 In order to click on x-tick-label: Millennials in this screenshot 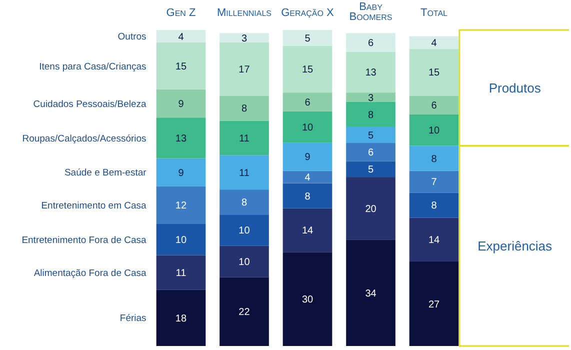, I will do `click(244, 13)`.